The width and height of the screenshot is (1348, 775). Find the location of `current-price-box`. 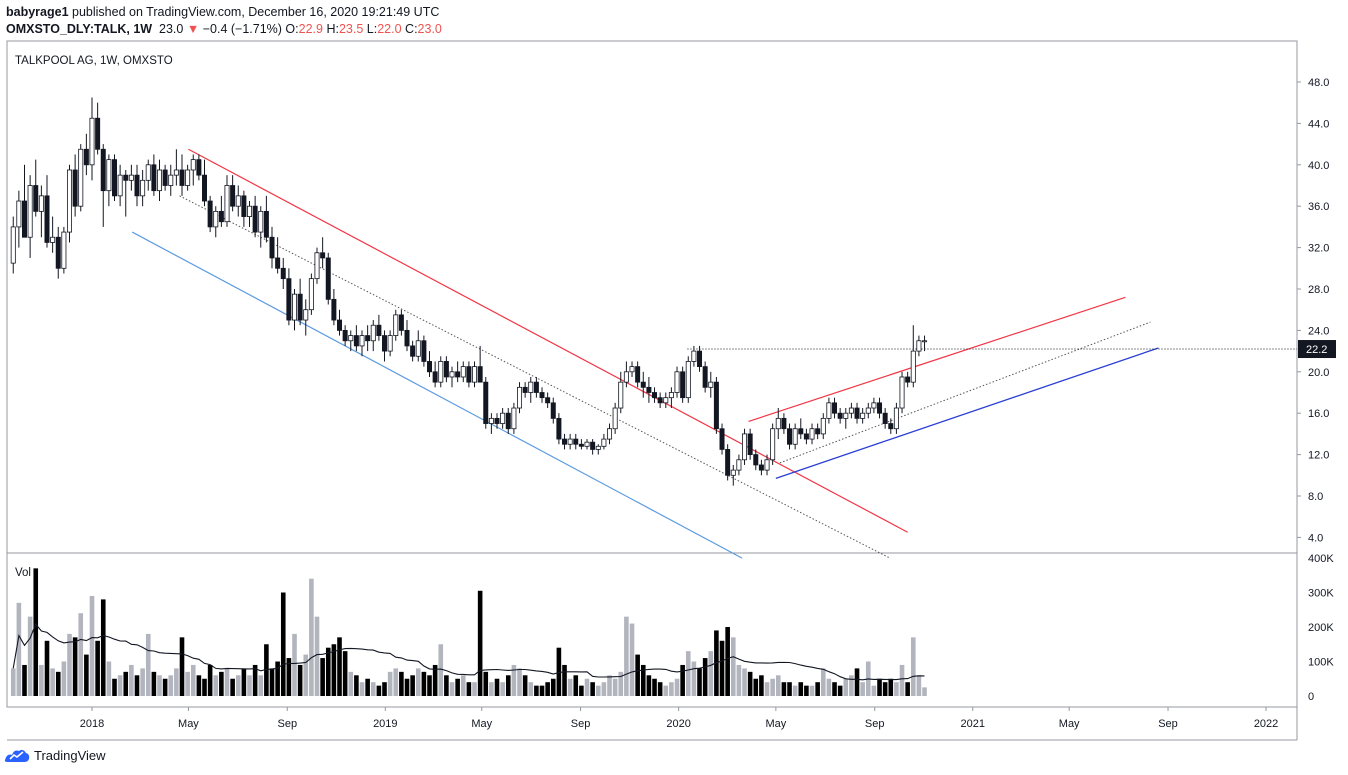

current-price-box is located at coordinates (1317, 349).